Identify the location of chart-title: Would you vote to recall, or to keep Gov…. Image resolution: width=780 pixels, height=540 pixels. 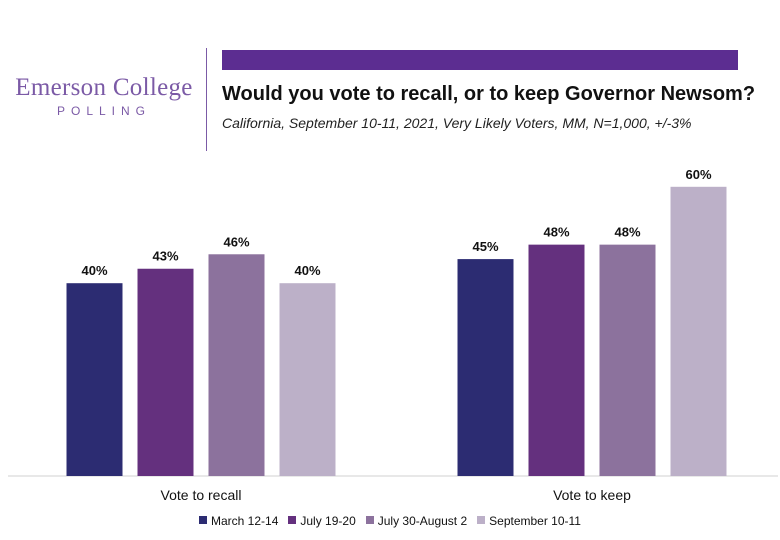
(489, 94).